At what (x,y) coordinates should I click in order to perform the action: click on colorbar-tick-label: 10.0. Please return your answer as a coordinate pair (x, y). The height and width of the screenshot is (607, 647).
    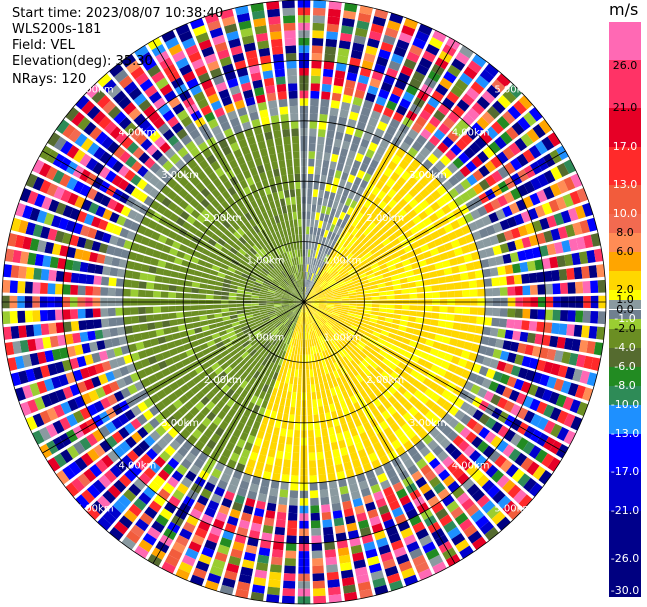
    Looking at the image, I should click on (625, 213).